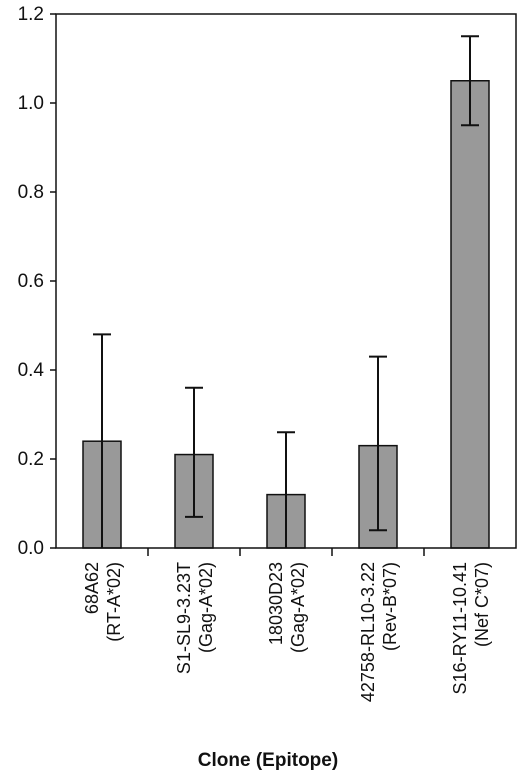 Image resolution: width=520 pixels, height=778 pixels. I want to click on y-tick-label: 0.6, so click(31, 281).